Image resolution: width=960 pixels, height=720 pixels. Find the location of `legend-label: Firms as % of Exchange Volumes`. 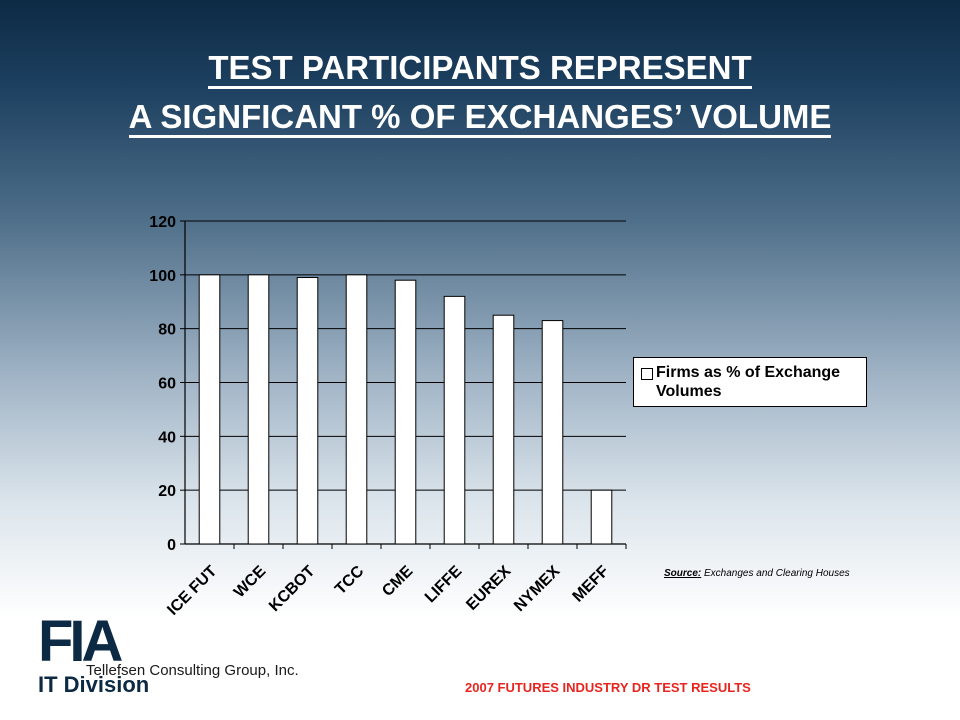

legend-label: Firms as % of Exchange Volumes is located at coordinates (748, 382).